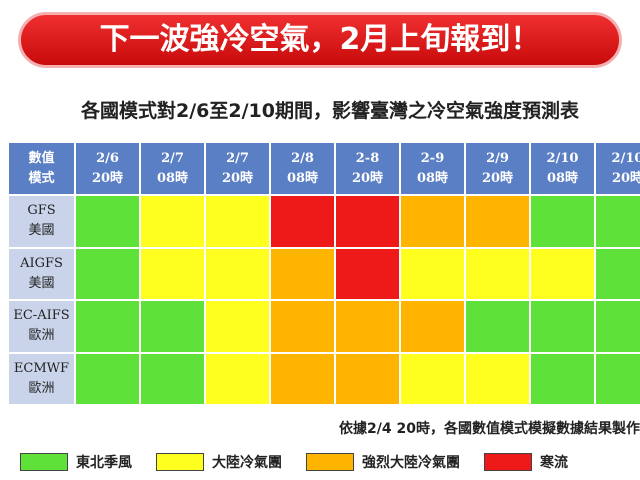 Image resolution: width=640 pixels, height=480 pixels. Describe the element at coordinates (41, 326) in the screenshot. I see `model-name: EC-AIFS 歐洲` at that location.